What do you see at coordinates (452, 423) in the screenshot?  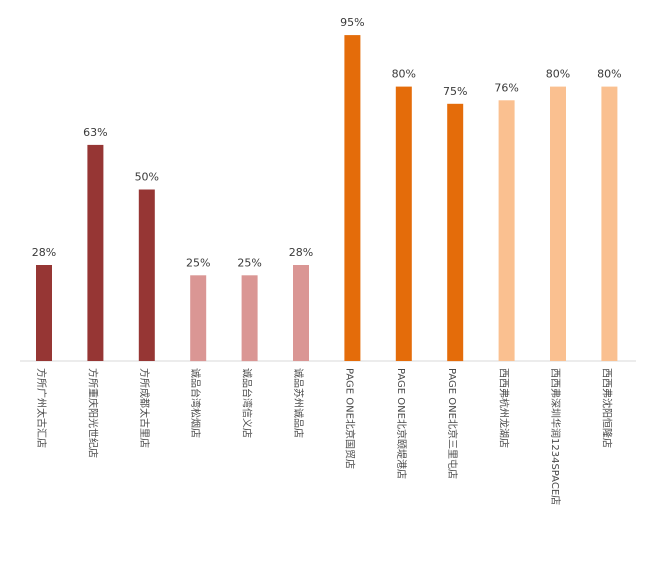 I see `category-label-9: PAGE ONE北京三里屯店` at bounding box center [452, 423].